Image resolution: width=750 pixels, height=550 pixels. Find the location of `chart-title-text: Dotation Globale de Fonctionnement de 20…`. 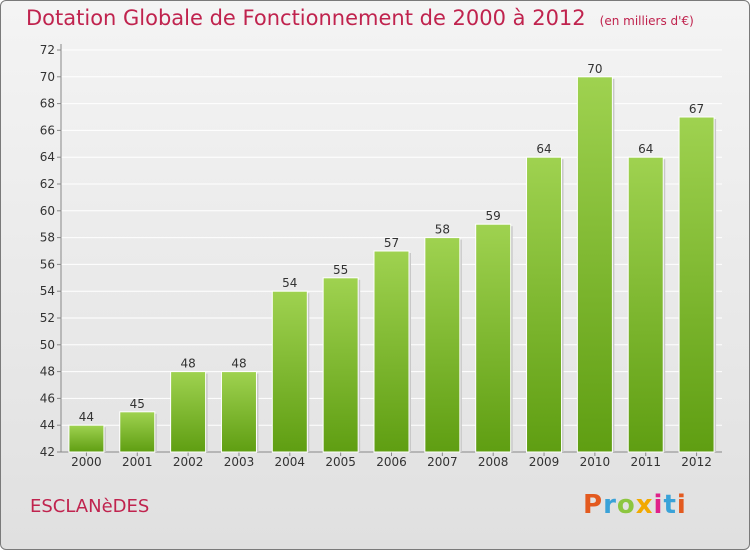

chart-title-text: Dotation Globale de Fonctionnement de 20… is located at coordinates (306, 18).